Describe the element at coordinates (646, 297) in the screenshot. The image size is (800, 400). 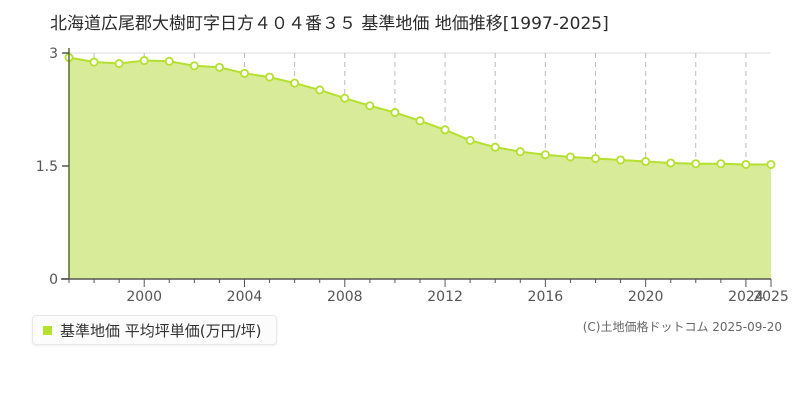
I see `svg-text: 2020` at that location.